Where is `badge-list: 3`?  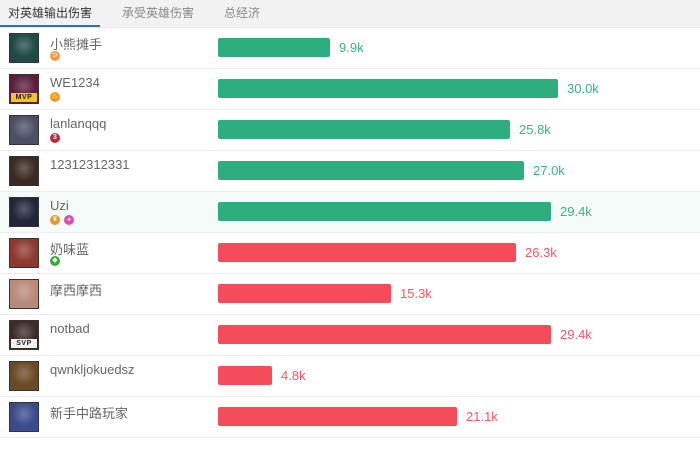 badge-list: 3 is located at coordinates (55, 138).